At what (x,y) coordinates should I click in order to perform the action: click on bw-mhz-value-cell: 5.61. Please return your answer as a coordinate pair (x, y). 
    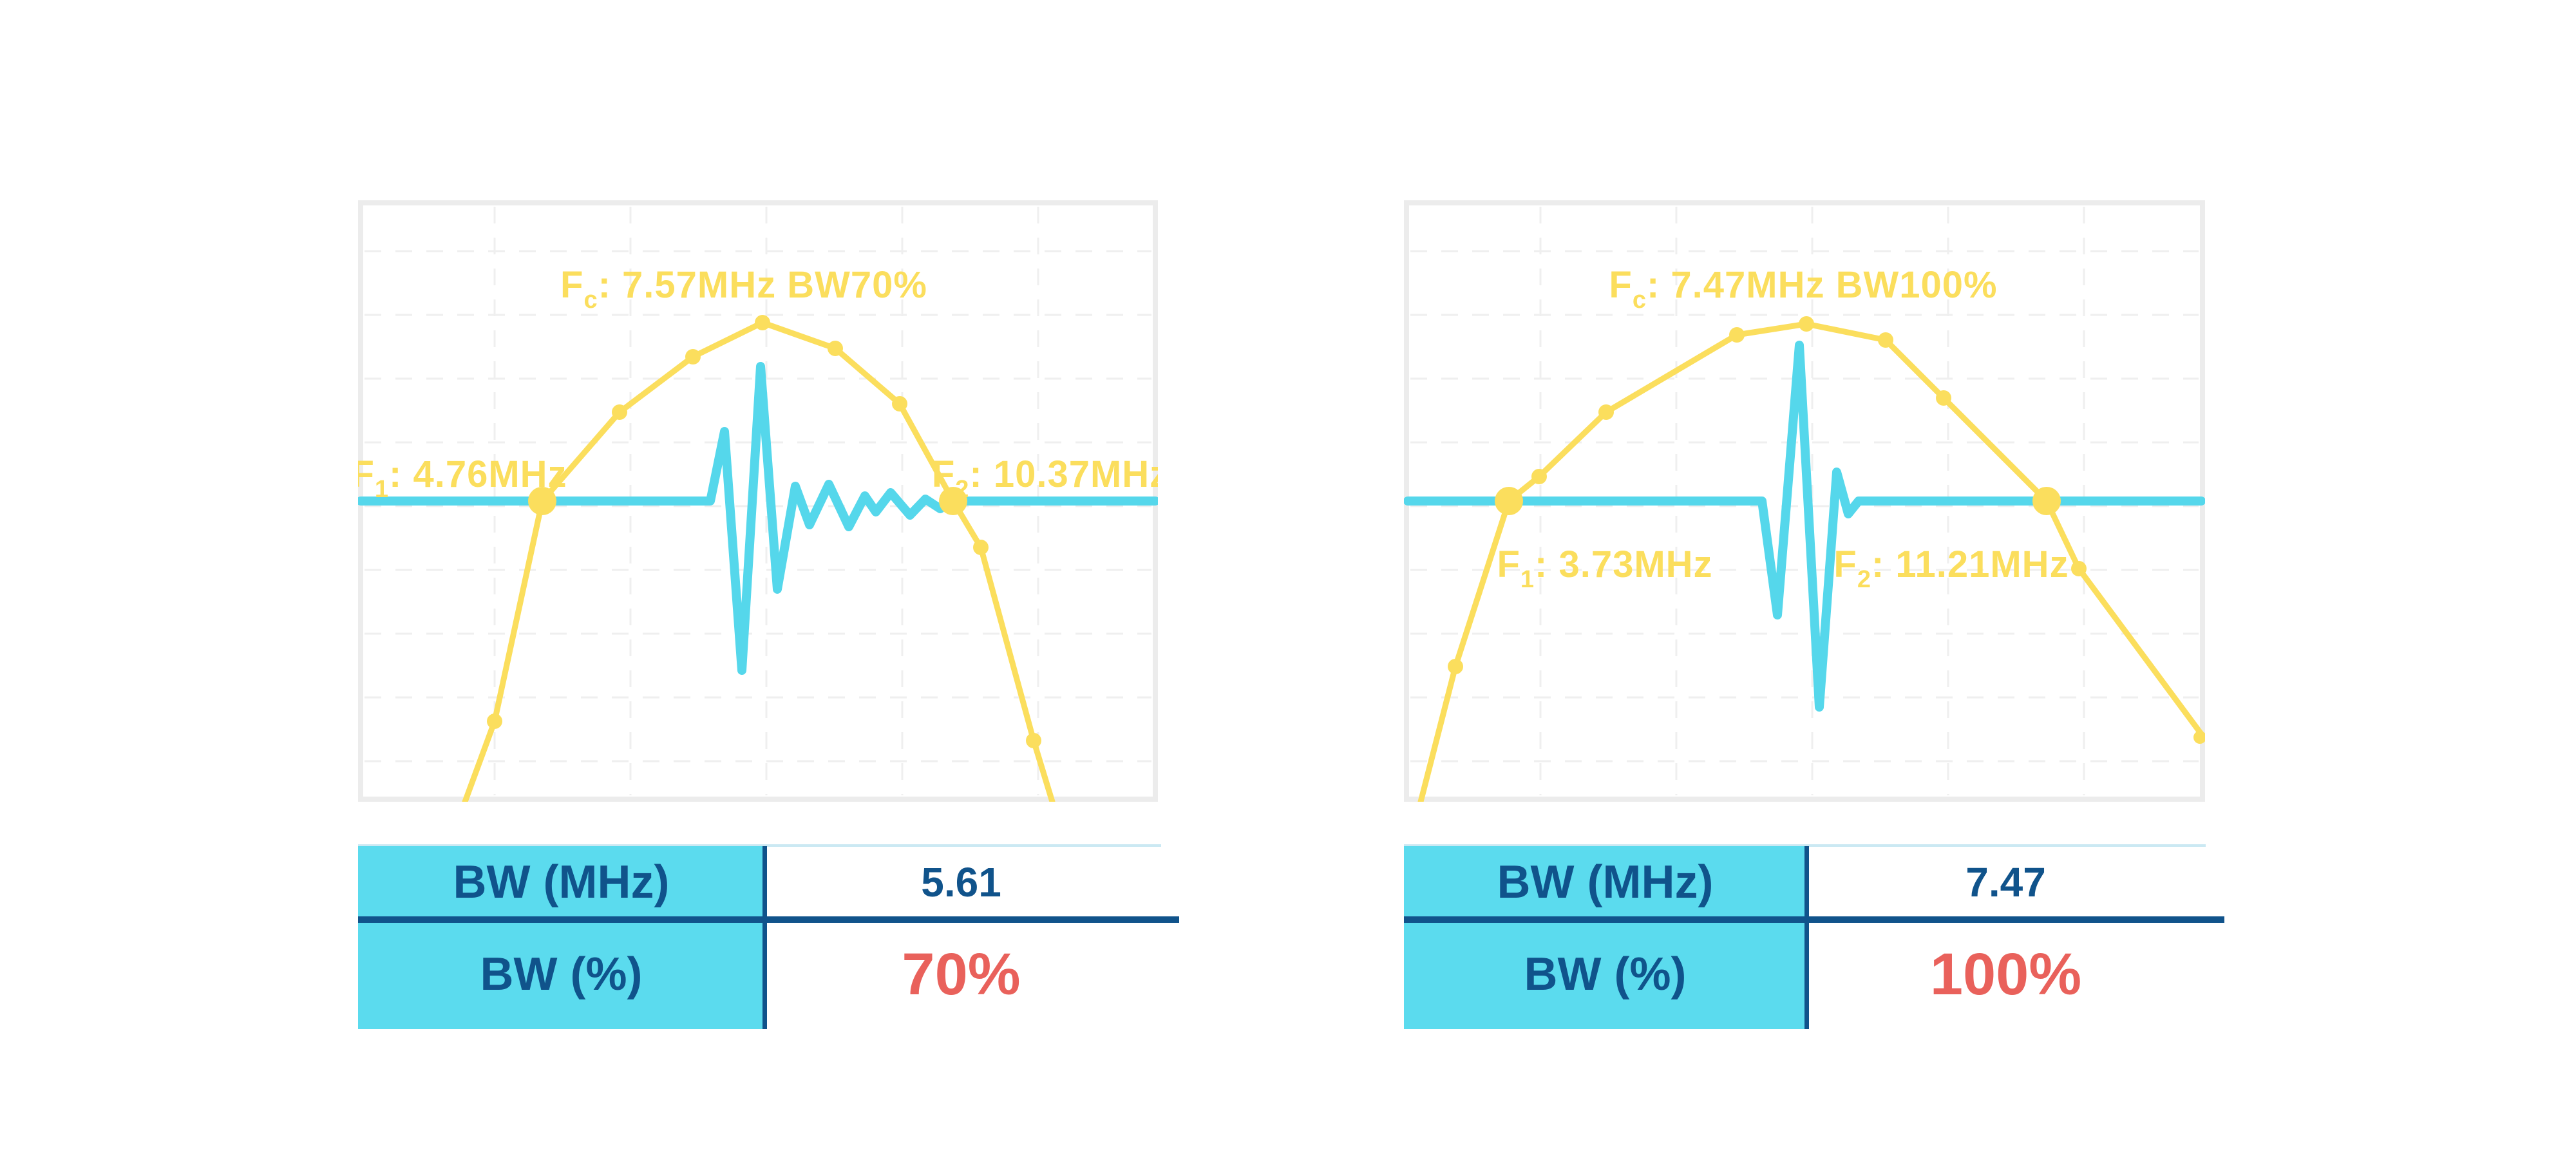
    Looking at the image, I should click on (961, 881).